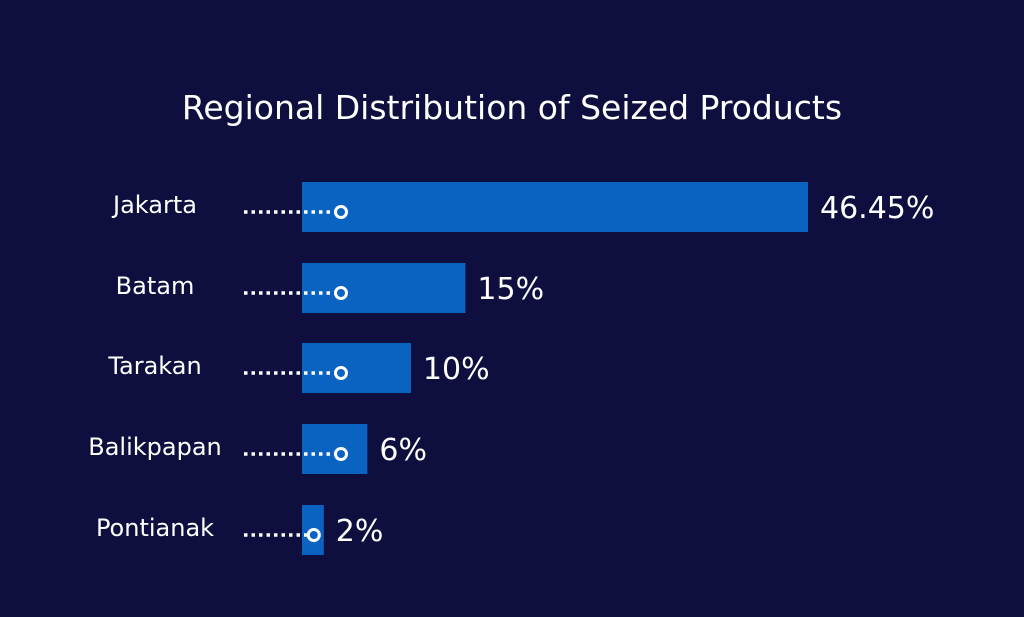  What do you see at coordinates (877, 208) in the screenshot?
I see `value-label: 46.45%` at bounding box center [877, 208].